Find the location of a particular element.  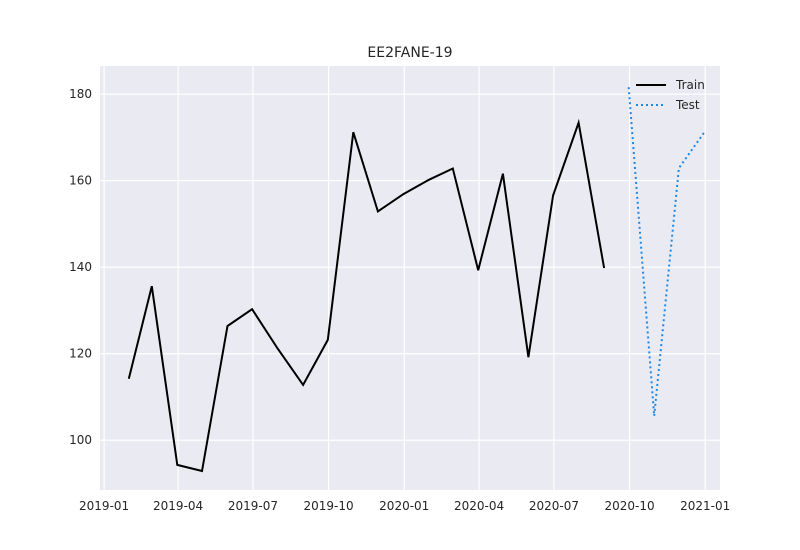

x-tick-label: 2020-10 is located at coordinates (629, 506).